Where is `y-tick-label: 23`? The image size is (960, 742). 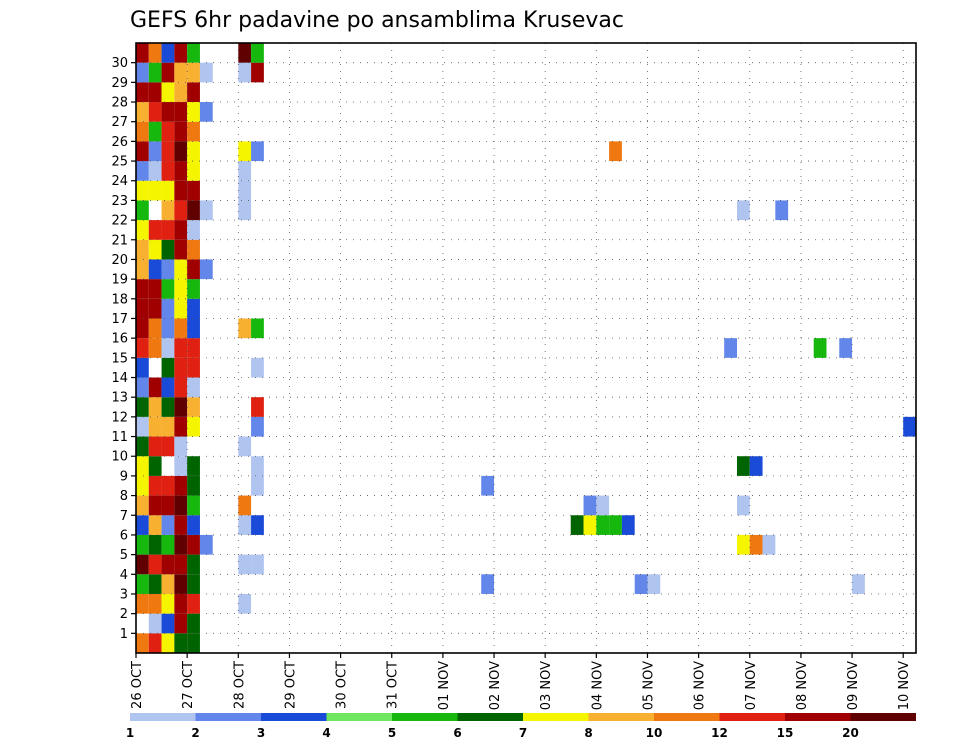
y-tick-label: 23 is located at coordinates (119, 201).